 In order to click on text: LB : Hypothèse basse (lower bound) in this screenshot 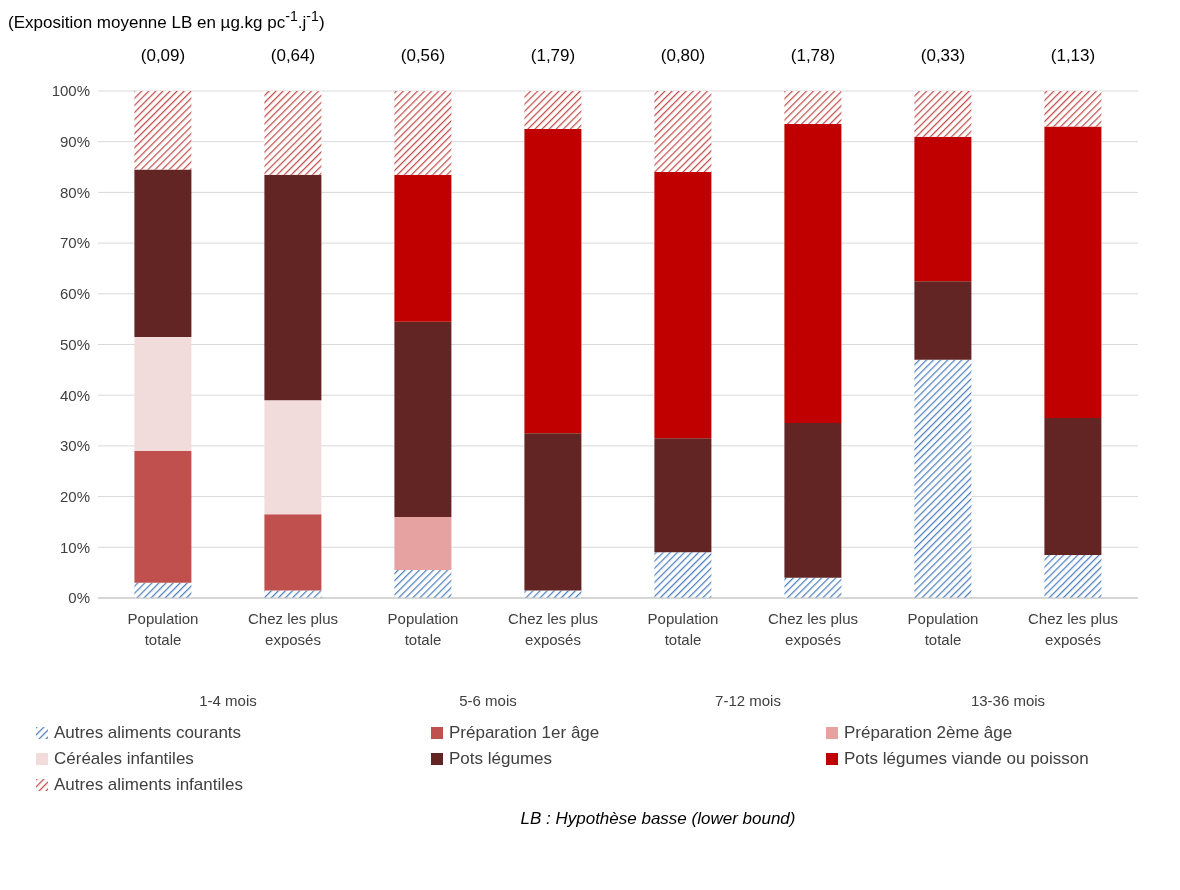, I will do `click(658, 818)`.